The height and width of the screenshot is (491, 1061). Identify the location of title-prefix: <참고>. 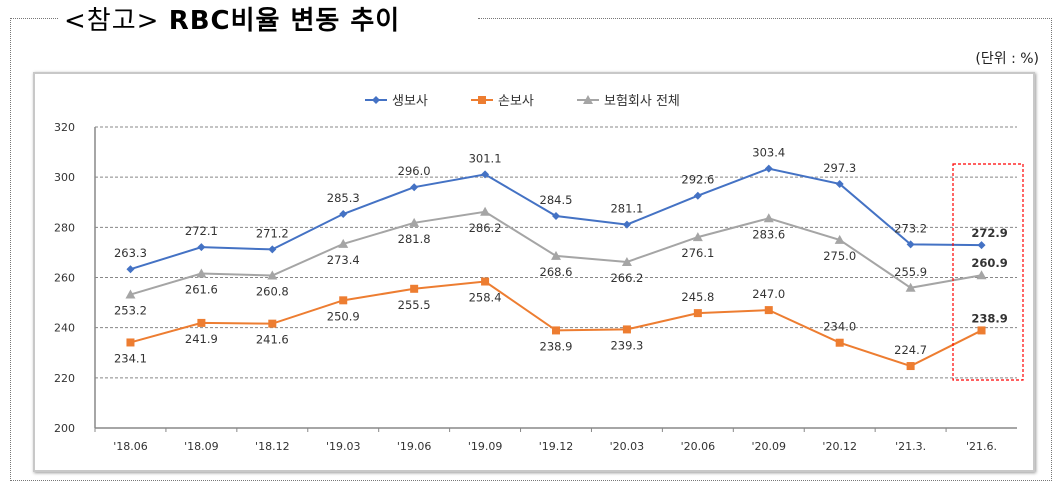
(112, 21).